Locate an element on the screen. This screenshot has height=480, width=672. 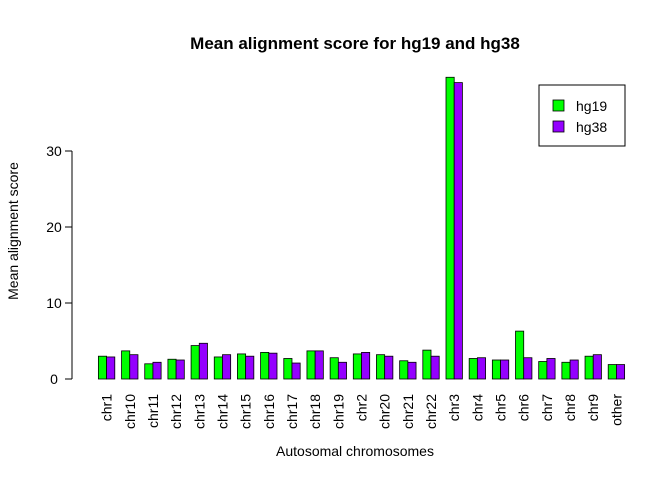
x-axis-label: Autosomal chromosomes is located at coordinates (355, 451).